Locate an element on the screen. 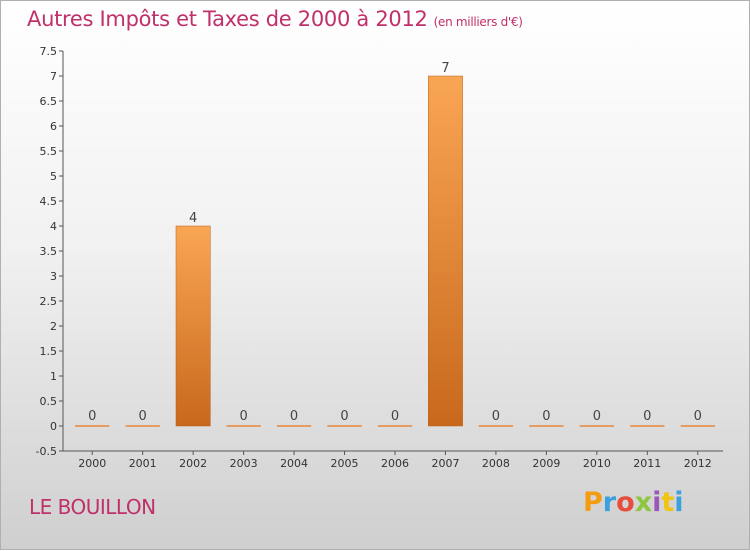 This screenshot has width=750, height=551. x-tick-label: 2004 is located at coordinates (294, 463).